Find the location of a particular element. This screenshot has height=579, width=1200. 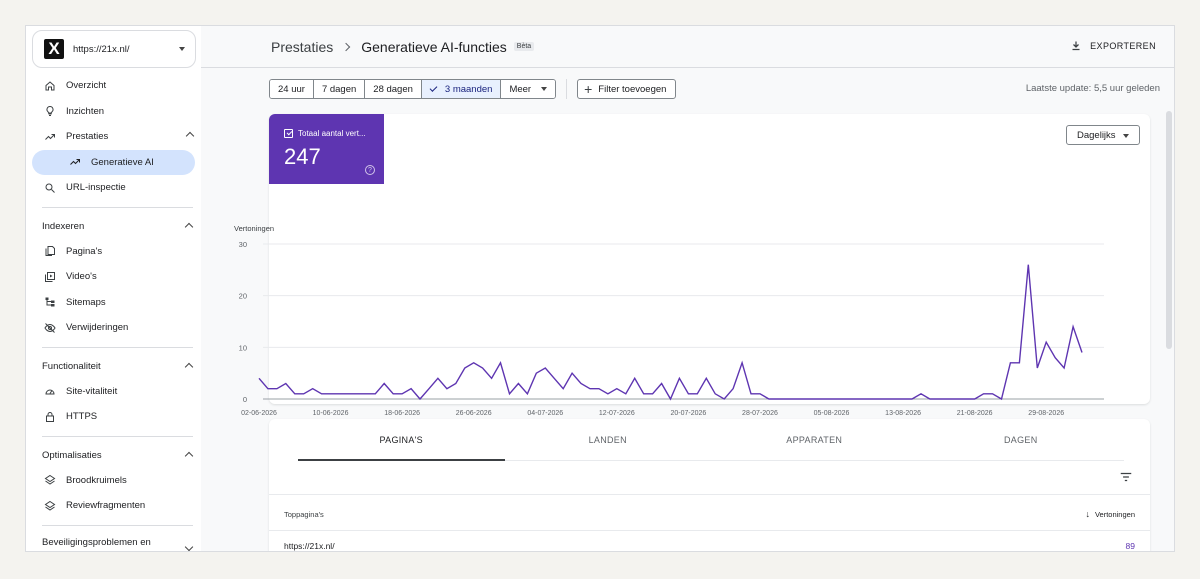

chevron-right-icon is located at coordinates (346, 46).